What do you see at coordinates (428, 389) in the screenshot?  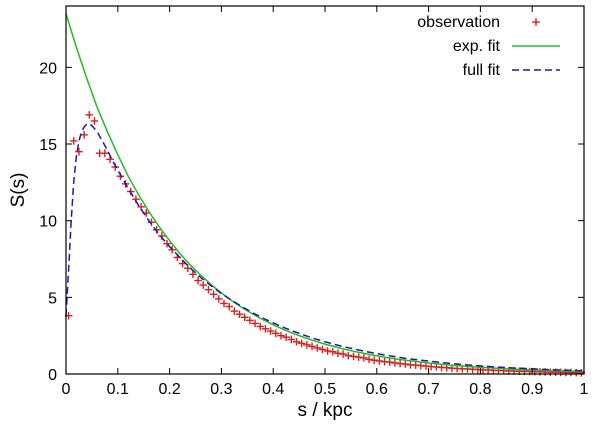 I see `x-tick-label: 0.7` at bounding box center [428, 389].